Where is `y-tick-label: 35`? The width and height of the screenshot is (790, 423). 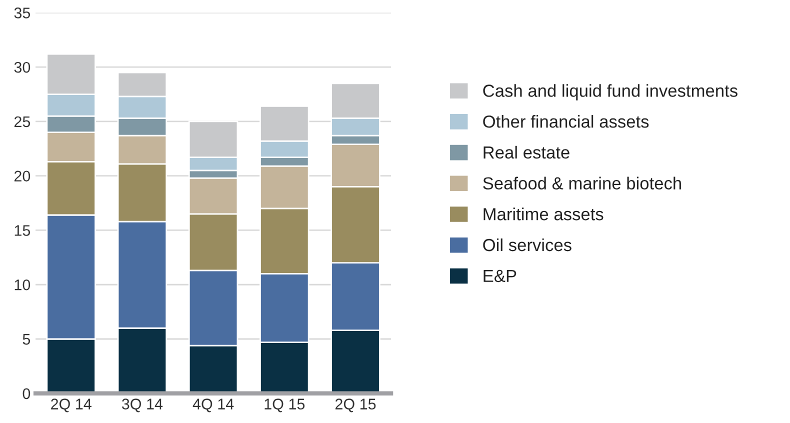 y-tick-label: 35 is located at coordinates (22, 13).